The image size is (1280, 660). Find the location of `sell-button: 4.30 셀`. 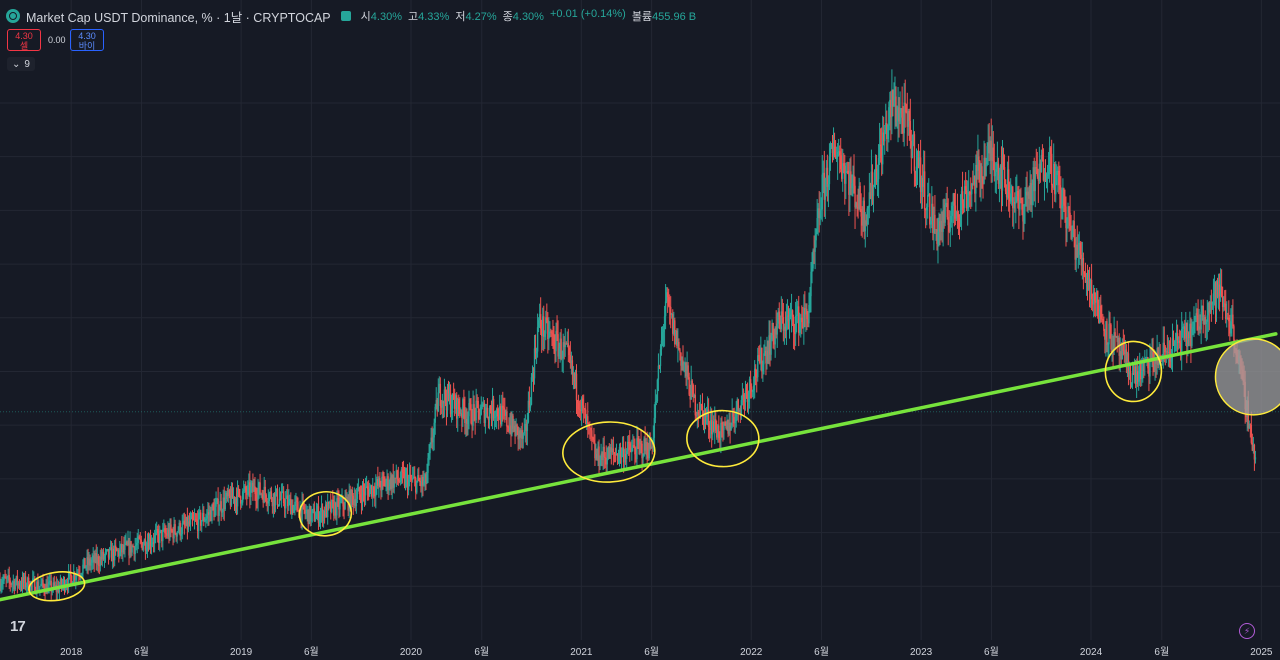

sell-button: 4.30 셀 is located at coordinates (24, 40).